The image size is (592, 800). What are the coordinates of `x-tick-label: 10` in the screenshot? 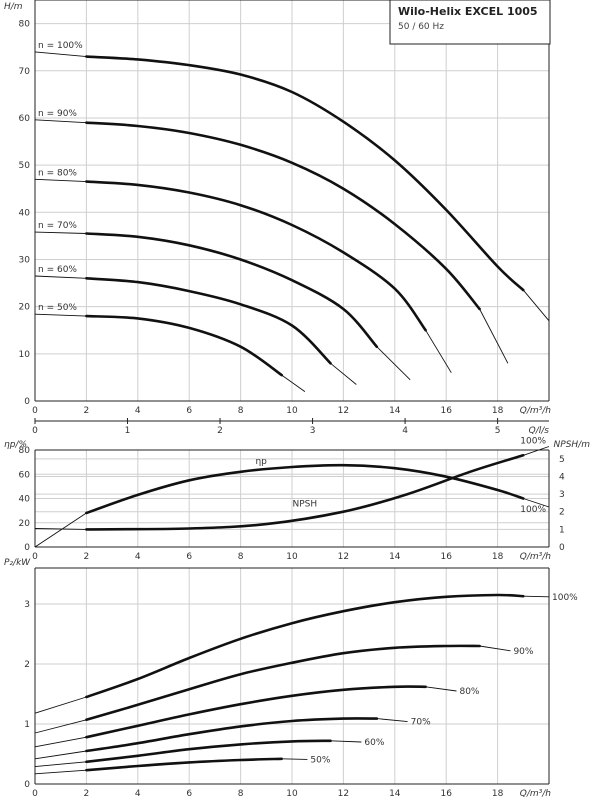 It's located at (292, 794).